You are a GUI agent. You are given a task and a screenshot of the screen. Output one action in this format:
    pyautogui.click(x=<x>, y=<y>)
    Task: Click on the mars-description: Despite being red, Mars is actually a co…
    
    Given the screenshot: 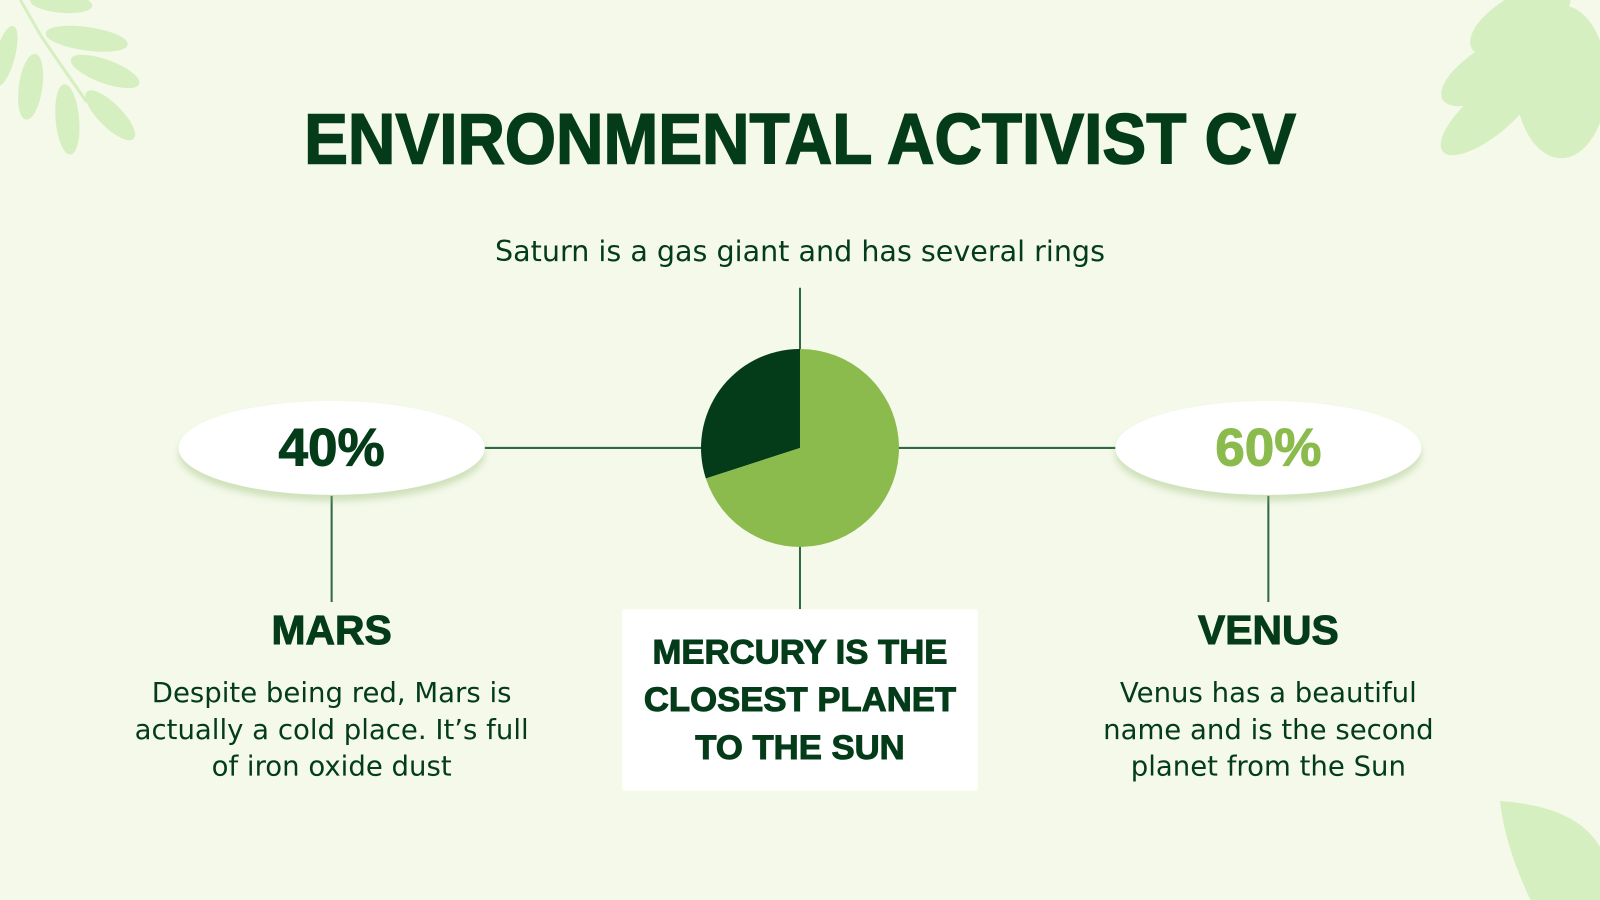 What is the action you would take?
    pyautogui.click(x=331, y=730)
    